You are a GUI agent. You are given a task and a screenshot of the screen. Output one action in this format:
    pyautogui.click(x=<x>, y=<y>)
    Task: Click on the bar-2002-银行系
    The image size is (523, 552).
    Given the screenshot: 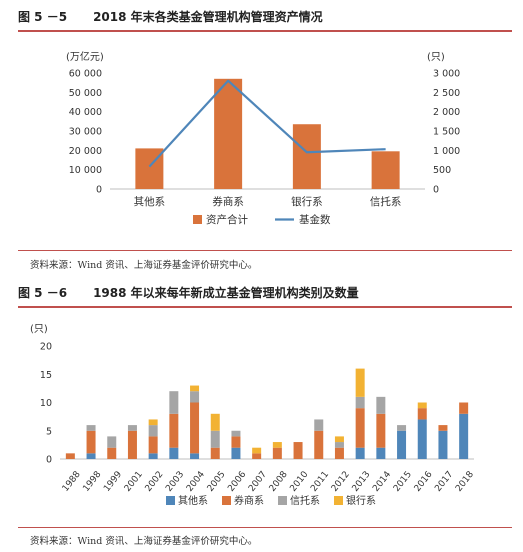 What is the action you would take?
    pyautogui.click(x=153, y=422)
    